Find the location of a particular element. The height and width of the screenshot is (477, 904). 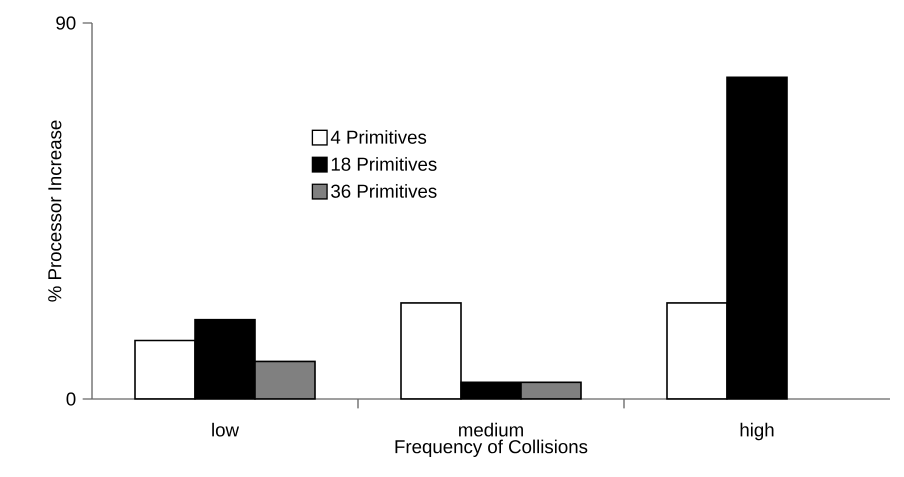

legend-label: 4 Primitives is located at coordinates (378, 137).